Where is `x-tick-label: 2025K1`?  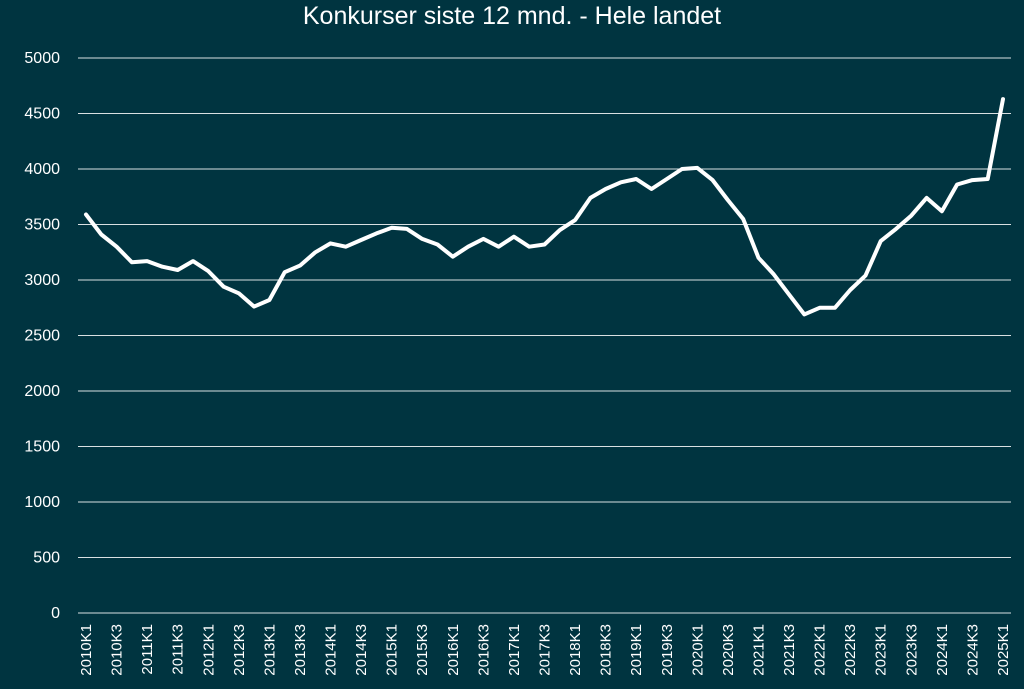 x-tick-label: 2025K1 is located at coordinates (1003, 650).